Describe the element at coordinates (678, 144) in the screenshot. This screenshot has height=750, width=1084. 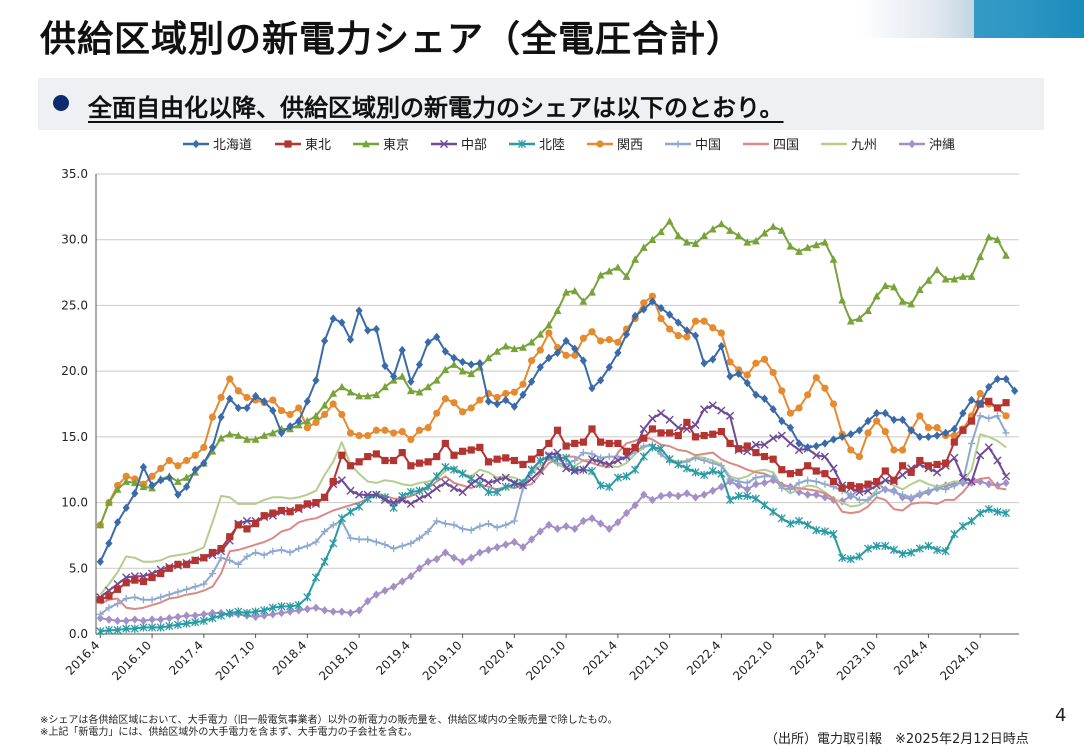
I see `legend-swatch-marker` at that location.